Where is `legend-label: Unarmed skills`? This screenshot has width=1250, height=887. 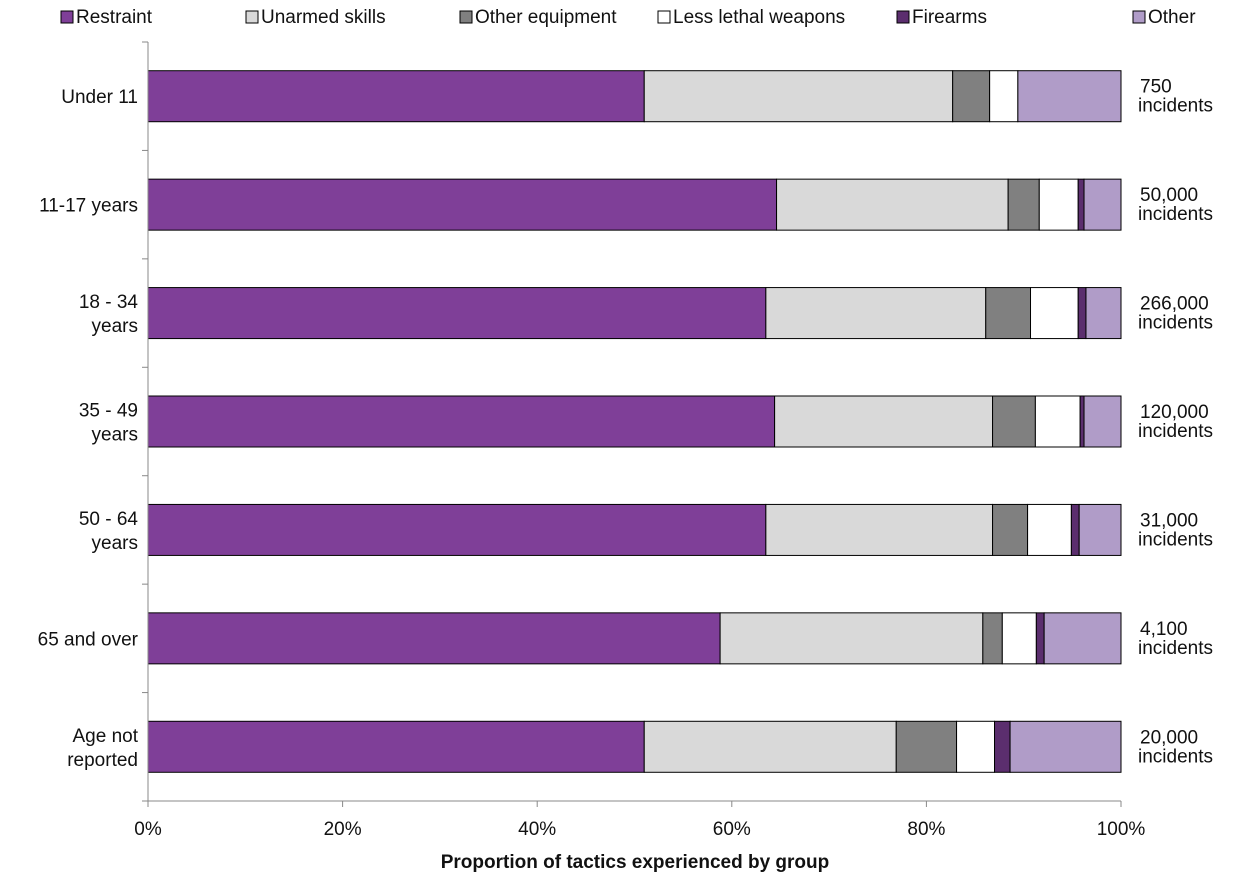
legend-label: Unarmed skills is located at coordinates (323, 17).